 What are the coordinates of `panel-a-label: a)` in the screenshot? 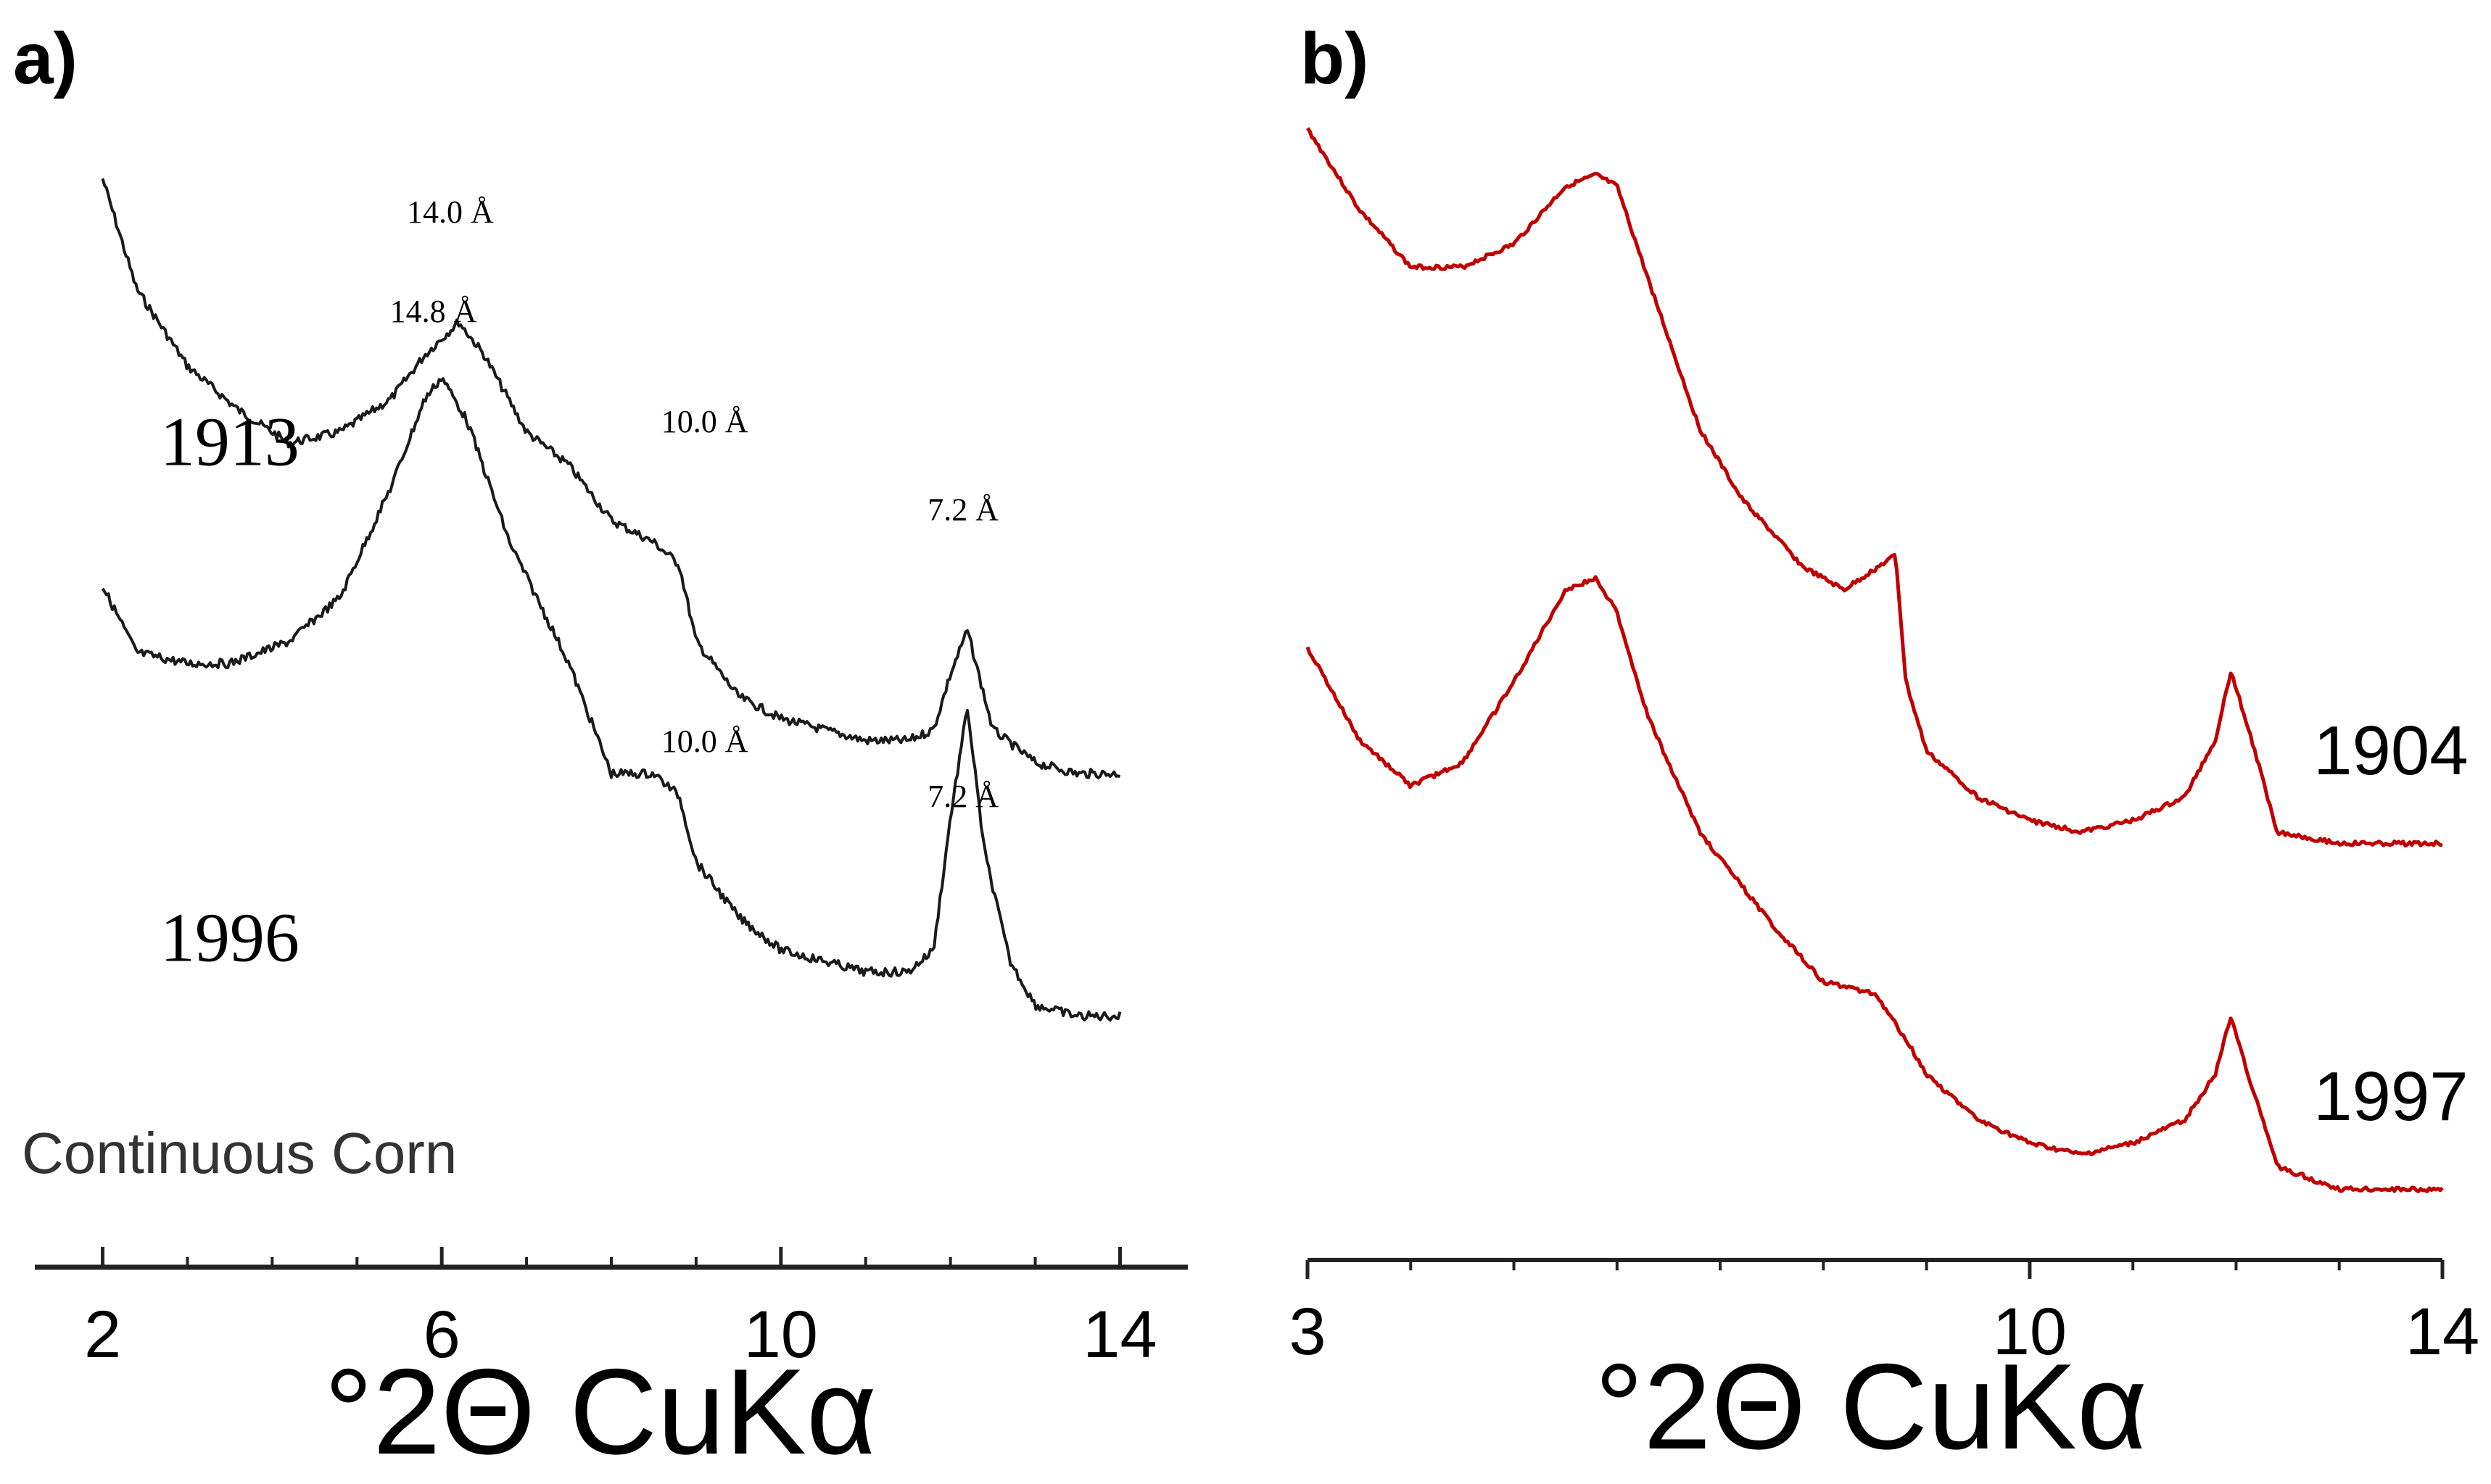 It's located at (45, 58).